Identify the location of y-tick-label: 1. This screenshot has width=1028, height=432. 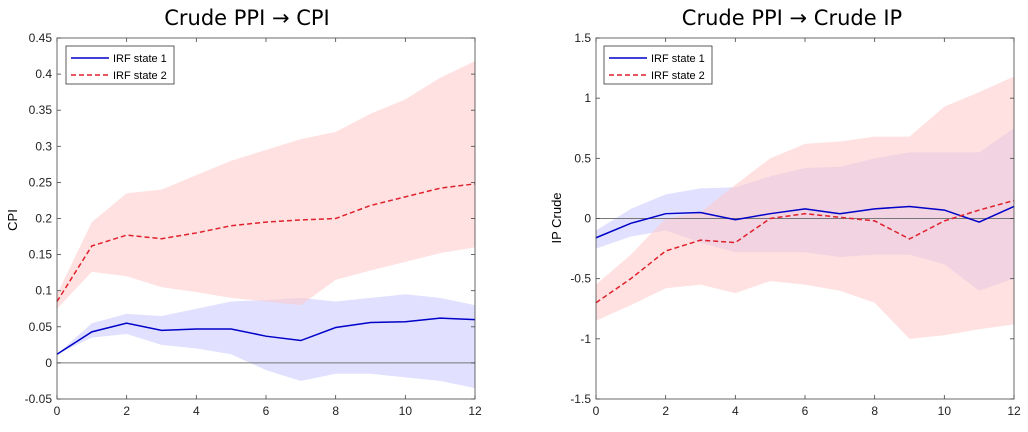
(587, 98).